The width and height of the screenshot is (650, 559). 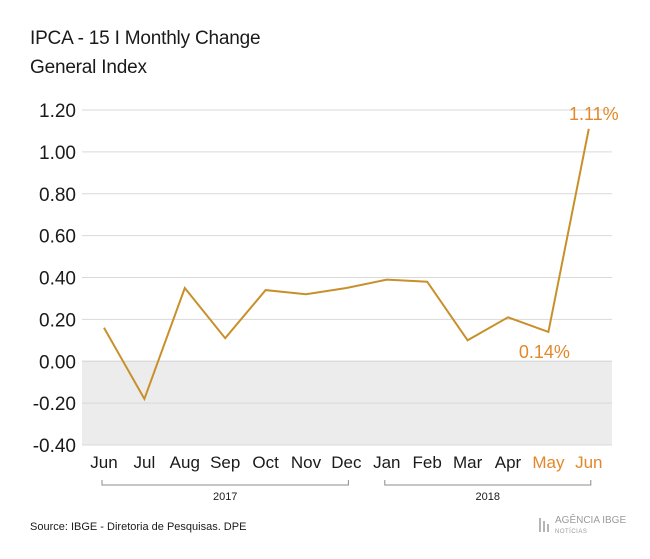 What do you see at coordinates (57, 111) in the screenshot?
I see `y-tick-label: 1.20` at bounding box center [57, 111].